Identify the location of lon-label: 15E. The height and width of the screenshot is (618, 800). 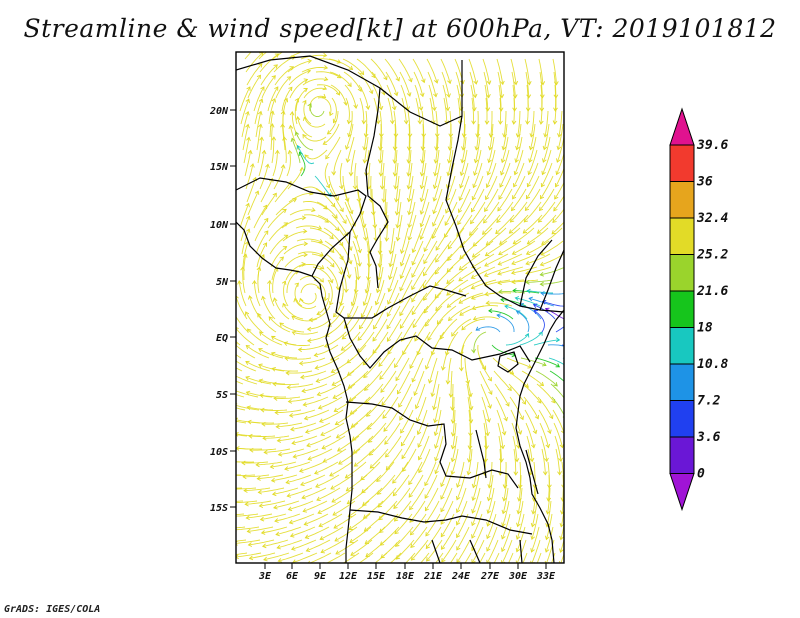
(376, 576).